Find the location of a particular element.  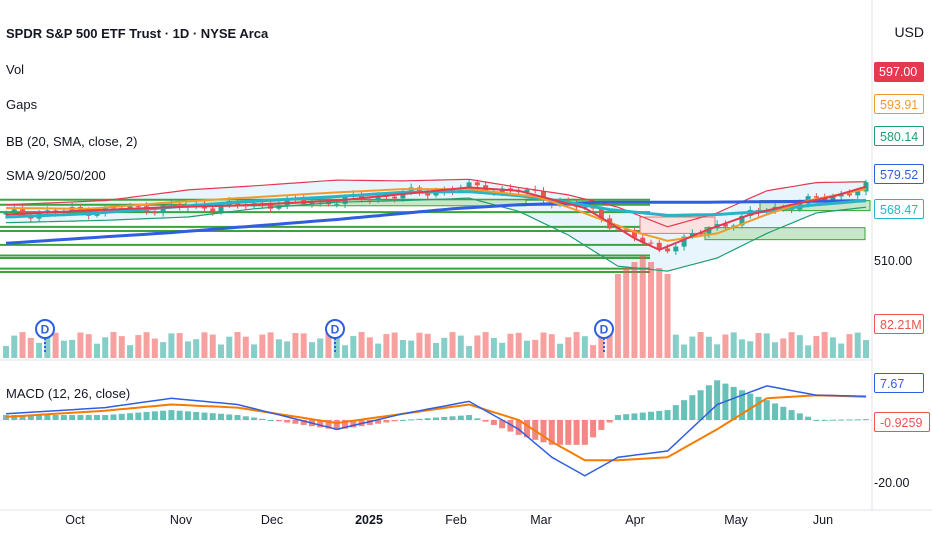

legend-vol: Vol is located at coordinates (15, 69).